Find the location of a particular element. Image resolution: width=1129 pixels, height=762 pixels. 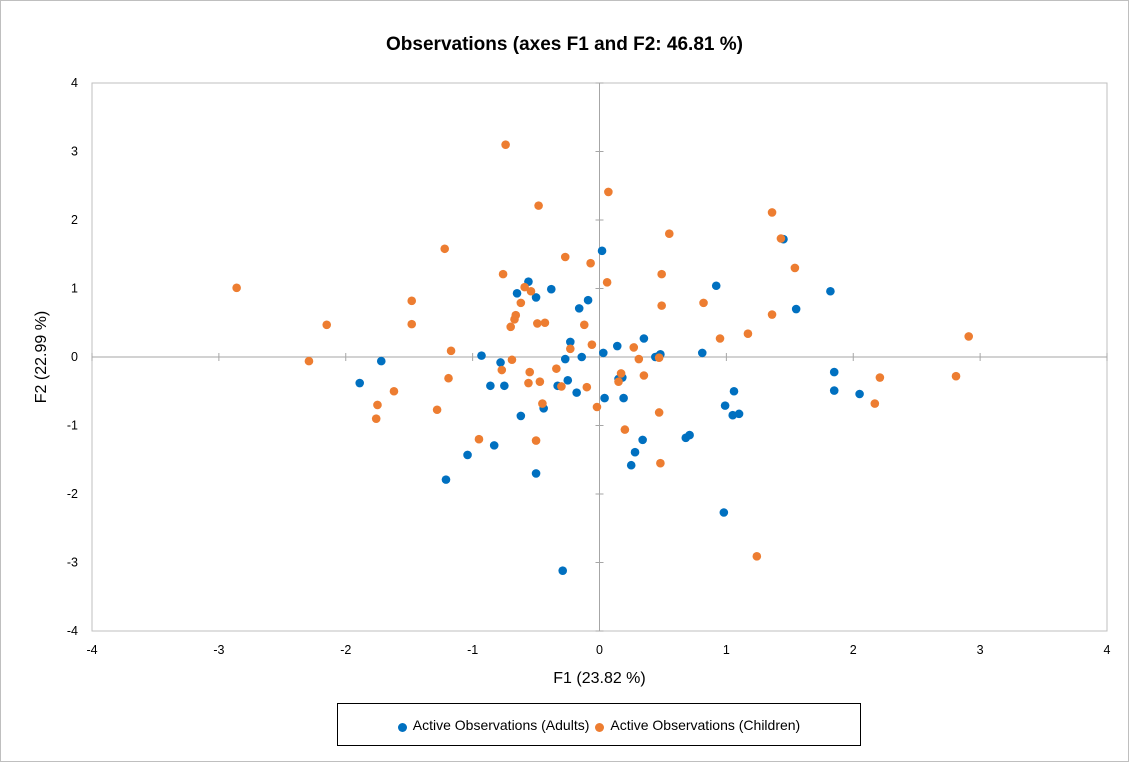

x-tick-label: 1 is located at coordinates (726, 650).